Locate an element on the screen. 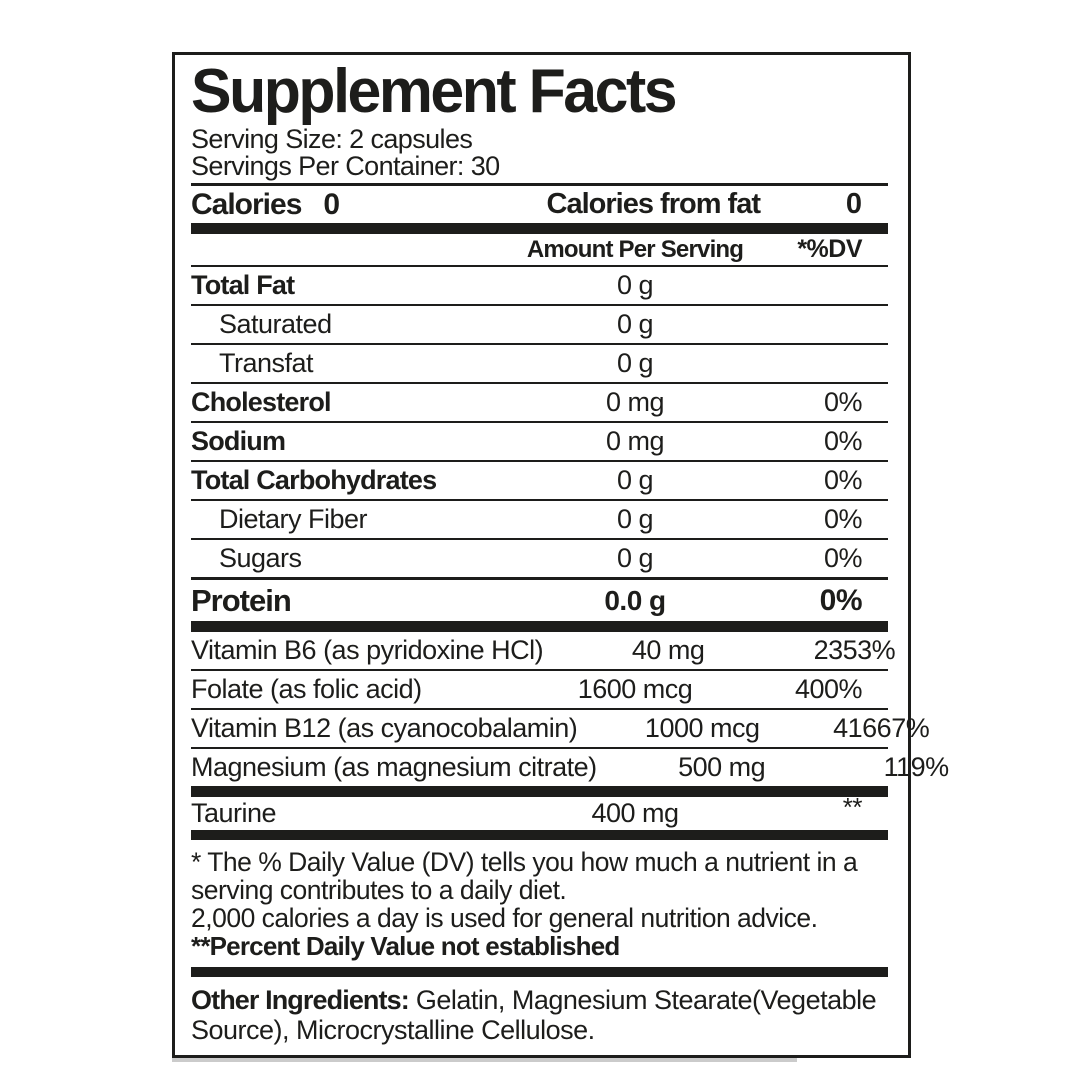 The height and width of the screenshot is (1080, 1080). nutrient-name: Total Carbohydrates is located at coordinates (314, 480).